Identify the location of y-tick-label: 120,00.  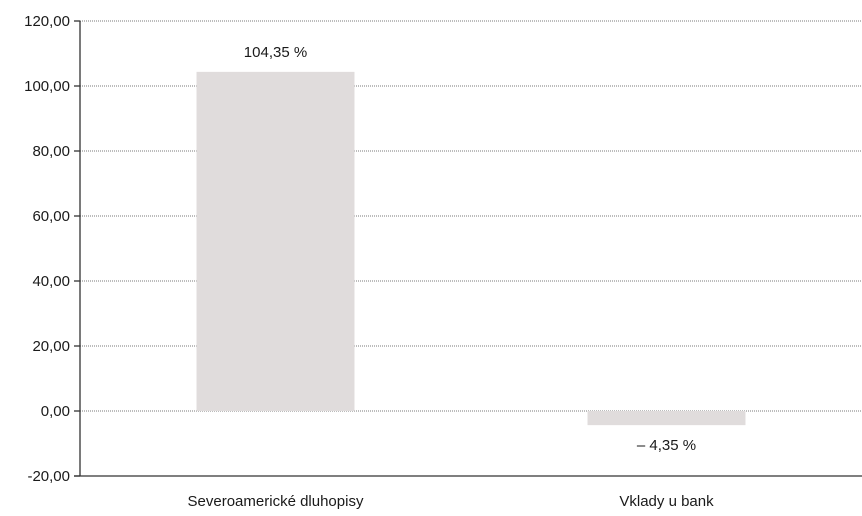
(47, 21).